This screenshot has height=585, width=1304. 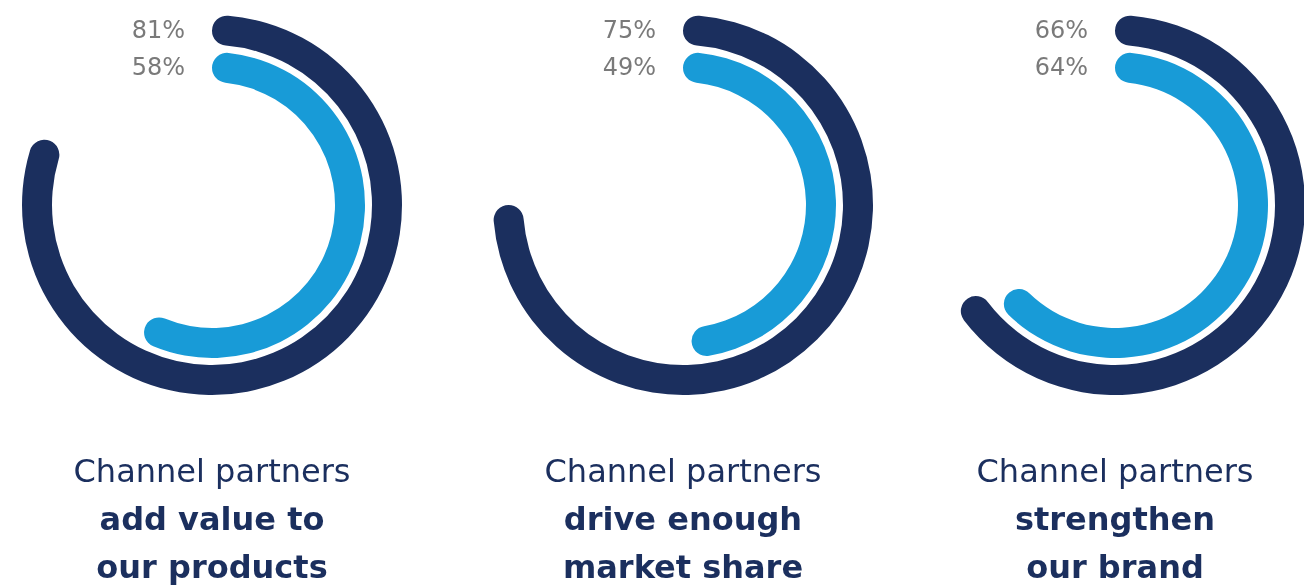 I want to click on text: drive enough market share, so click(x=683, y=542).